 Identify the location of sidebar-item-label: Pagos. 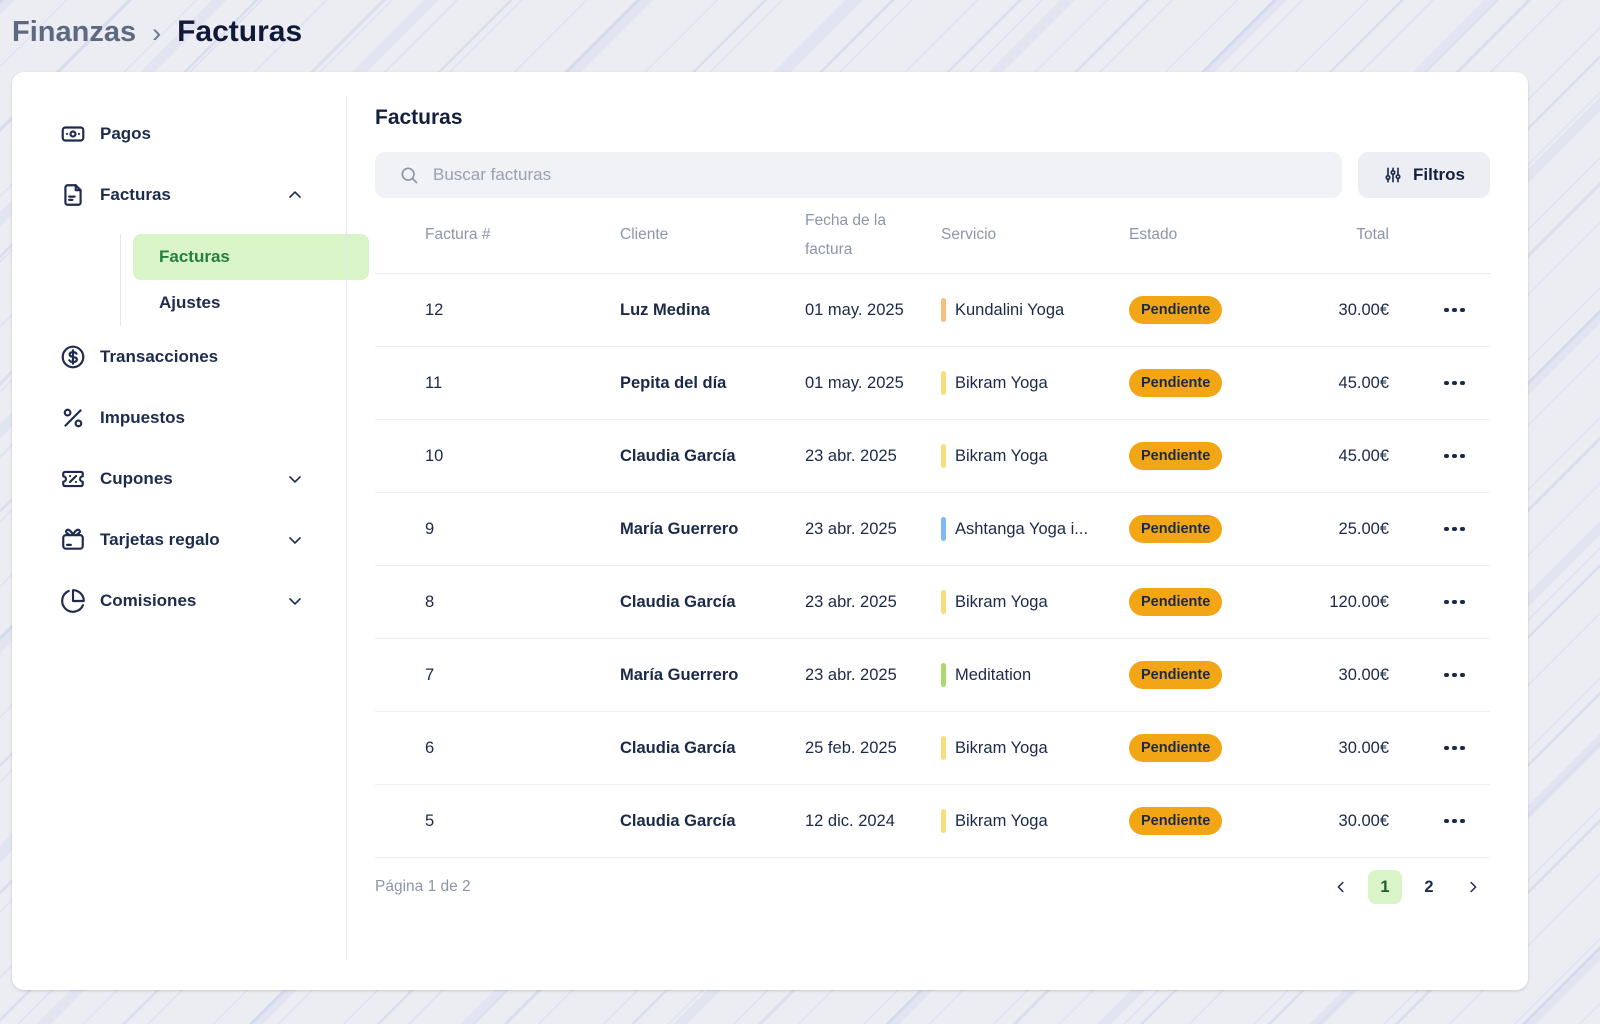
(126, 133).